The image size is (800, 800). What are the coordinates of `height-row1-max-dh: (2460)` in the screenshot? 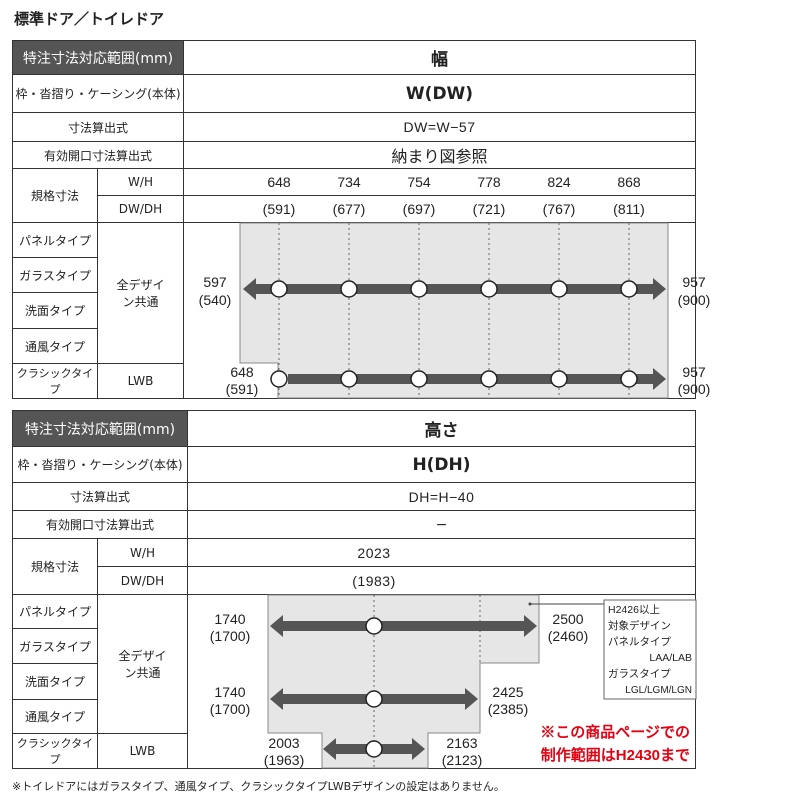 It's located at (568, 636).